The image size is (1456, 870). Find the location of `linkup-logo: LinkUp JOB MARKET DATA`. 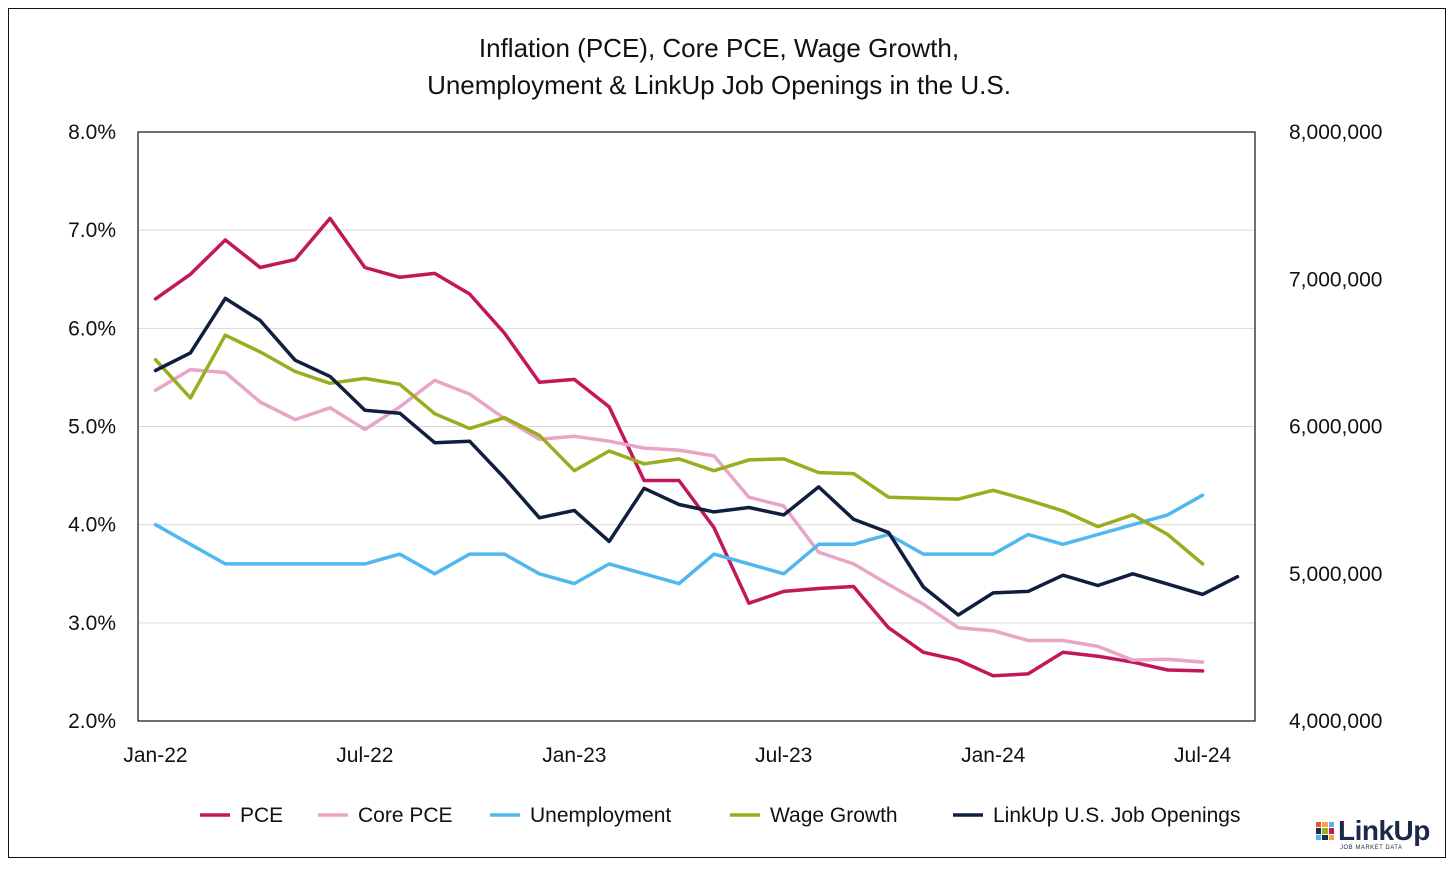

linkup-logo: LinkUp JOB MARKET DATA is located at coordinates (1373, 833).